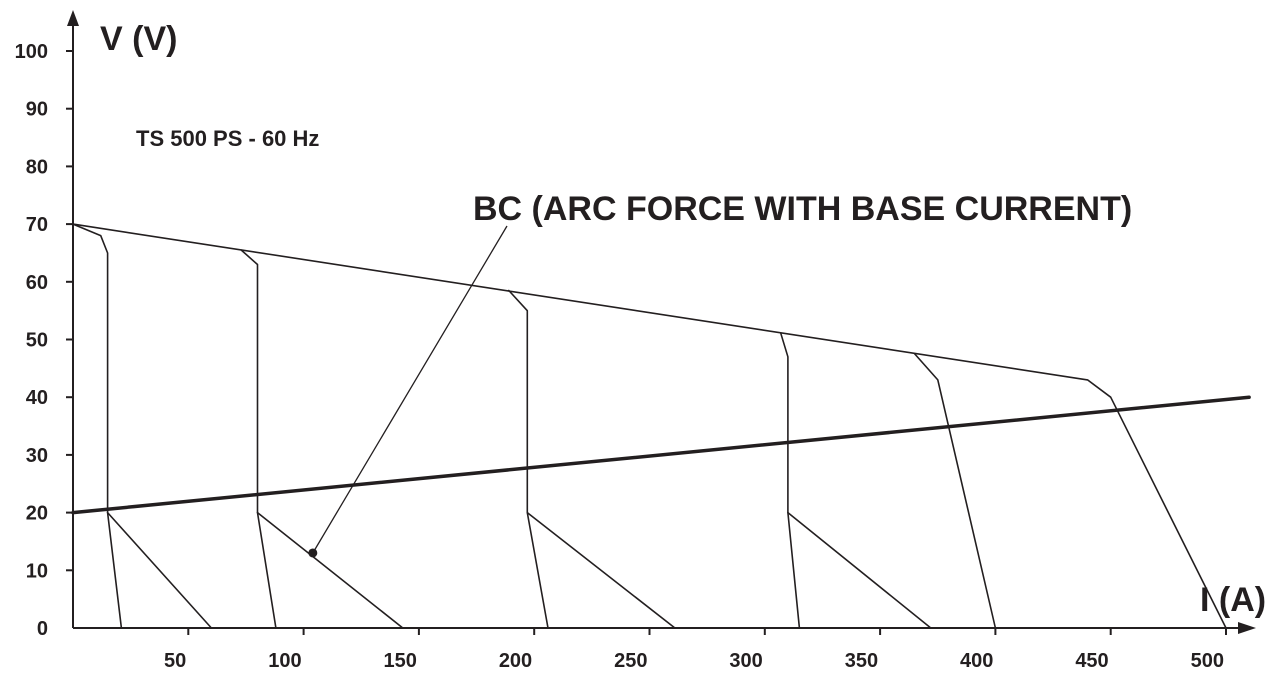 The image size is (1284, 682). What do you see at coordinates (227, 138) in the screenshot?
I see `chart-label: TS 500 PS - 60 Hz` at bounding box center [227, 138].